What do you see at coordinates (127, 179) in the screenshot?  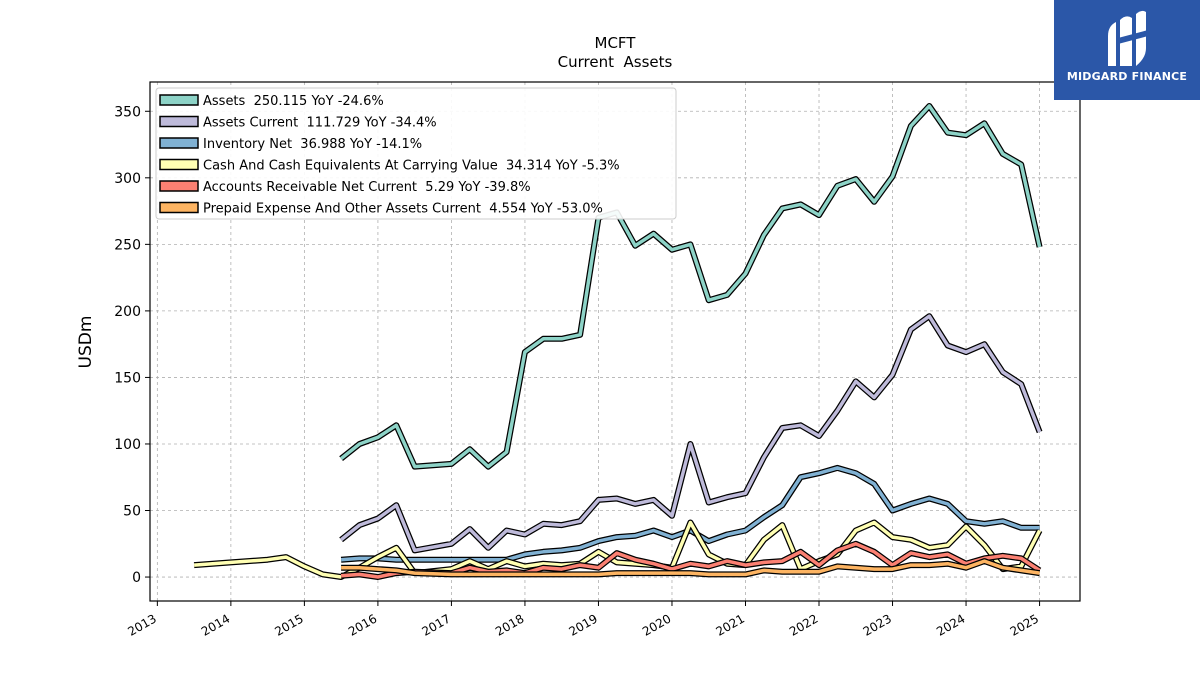 I see `y-tick-label: 300` at bounding box center [127, 179].